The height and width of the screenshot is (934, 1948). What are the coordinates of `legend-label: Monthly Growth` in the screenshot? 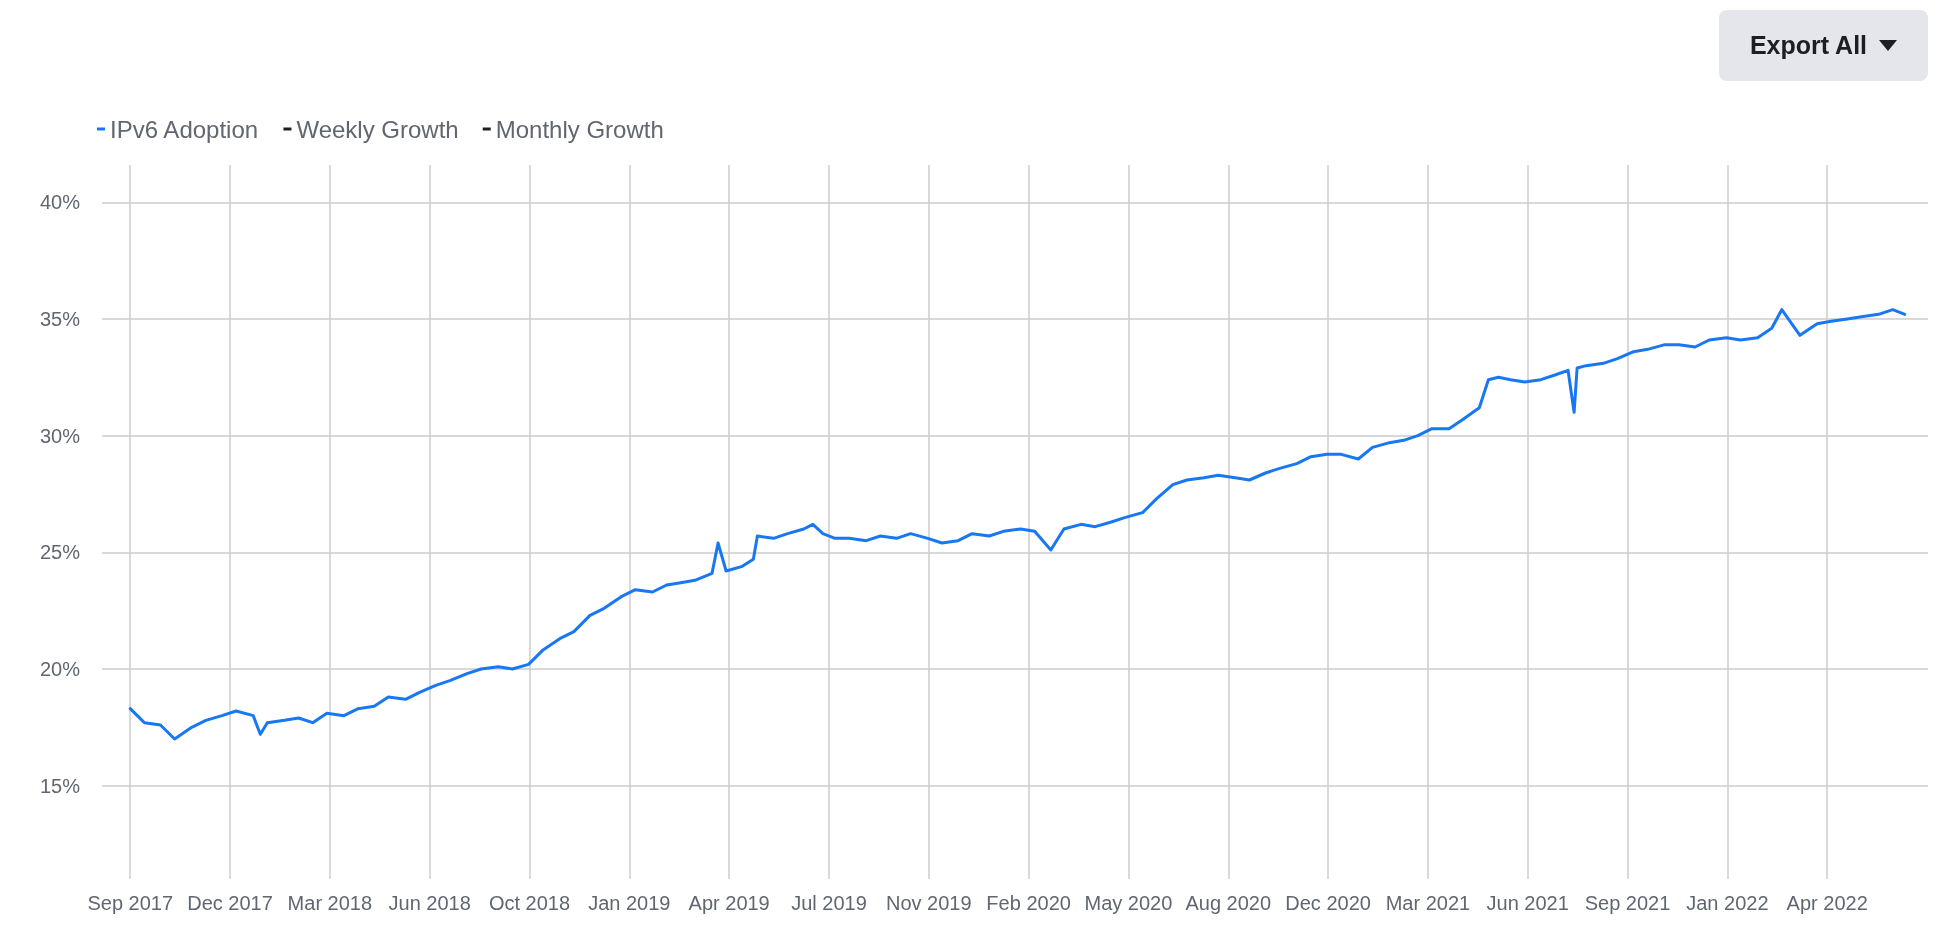 It's located at (579, 129).